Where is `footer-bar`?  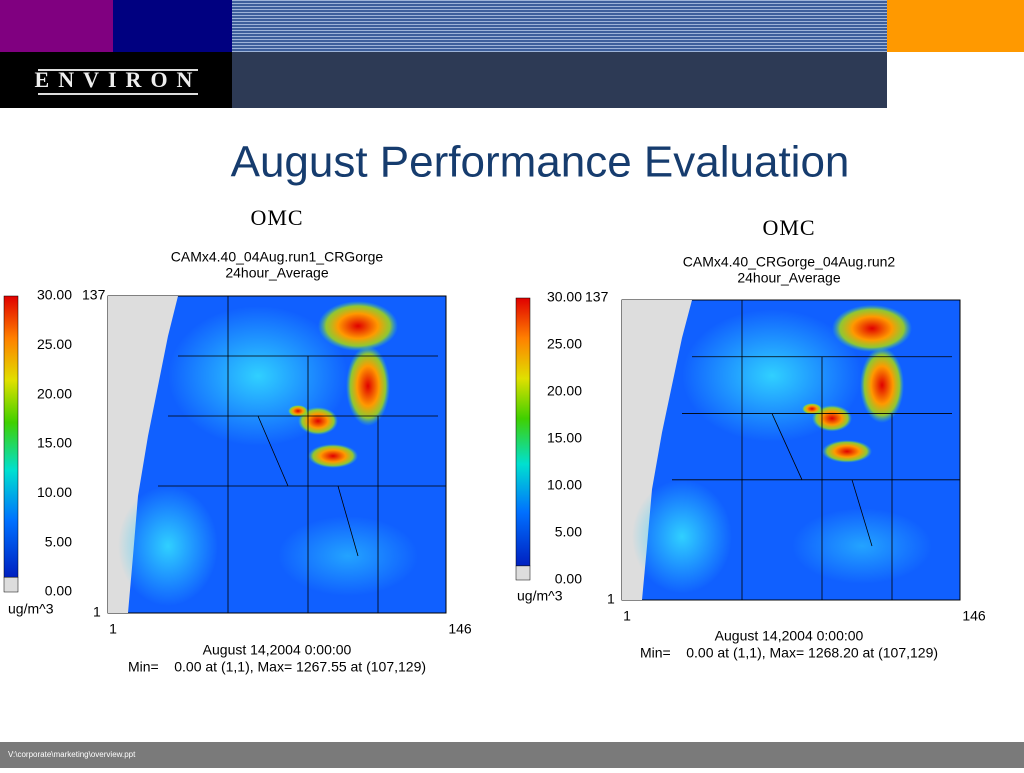
footer-bar is located at coordinates (512, 755).